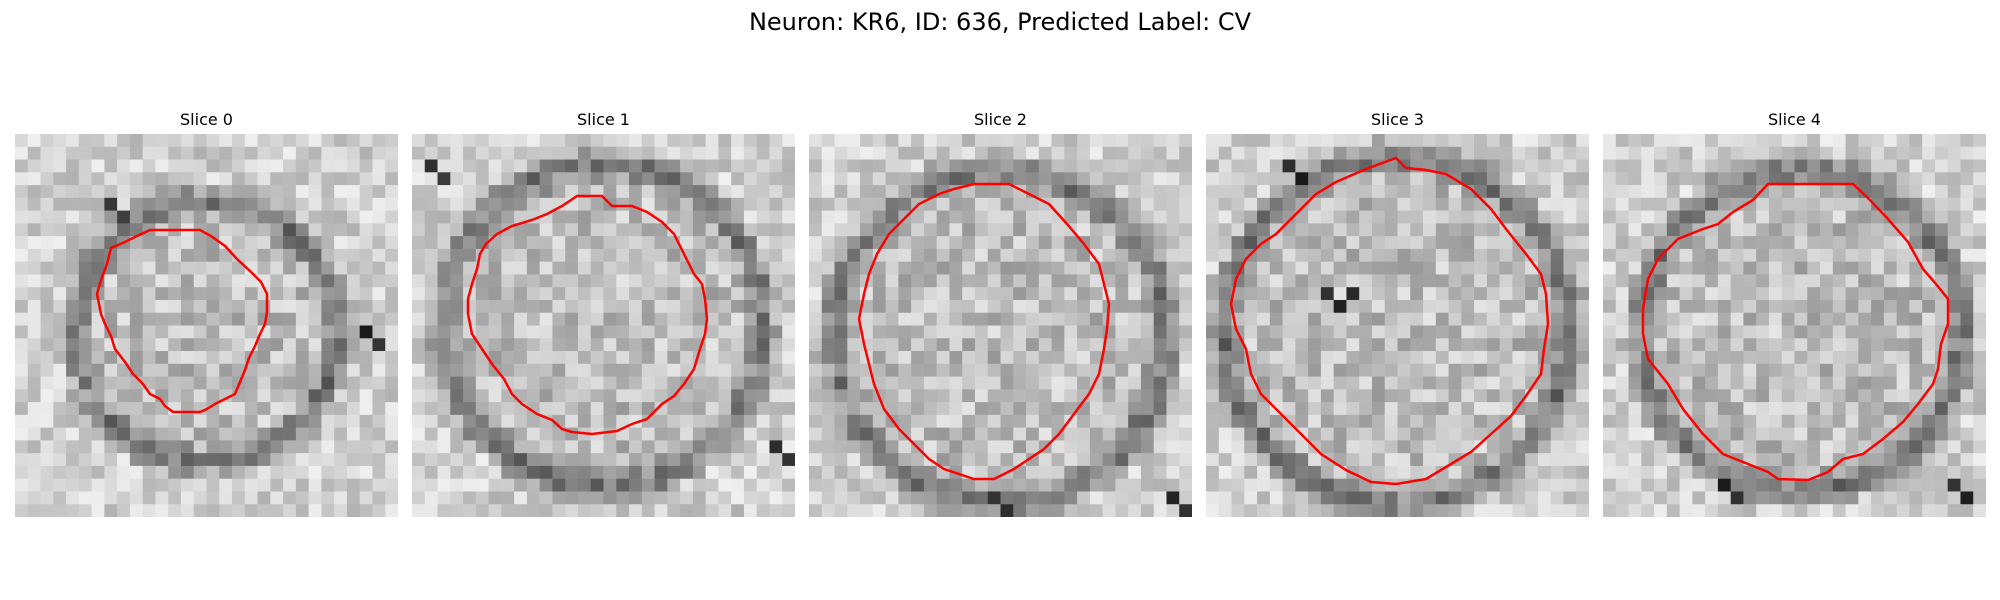  What do you see at coordinates (1397, 120) in the screenshot?
I see `slice-title: Slice 3` at bounding box center [1397, 120].